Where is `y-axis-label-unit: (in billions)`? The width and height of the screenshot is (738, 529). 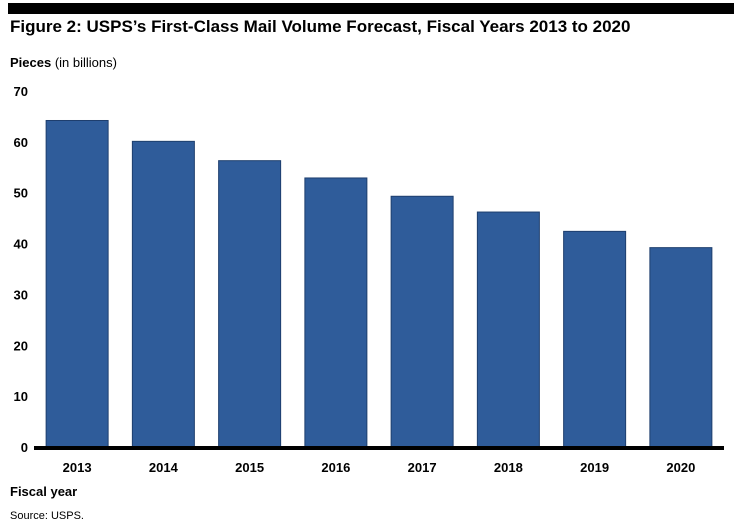 y-axis-label-unit: (in billions) is located at coordinates (85, 62).